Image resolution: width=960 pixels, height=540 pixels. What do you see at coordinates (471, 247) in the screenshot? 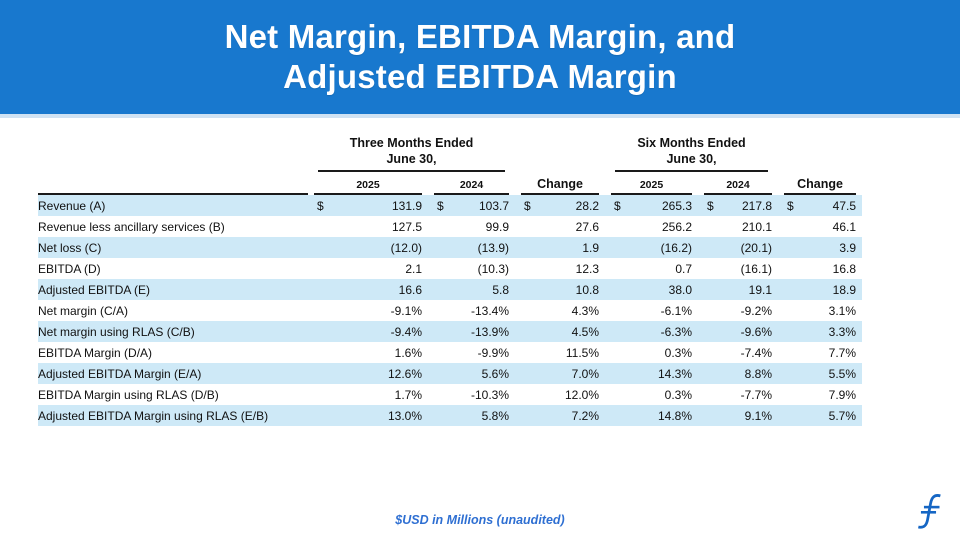
I see `table-cell: (13.9)` at bounding box center [471, 247].